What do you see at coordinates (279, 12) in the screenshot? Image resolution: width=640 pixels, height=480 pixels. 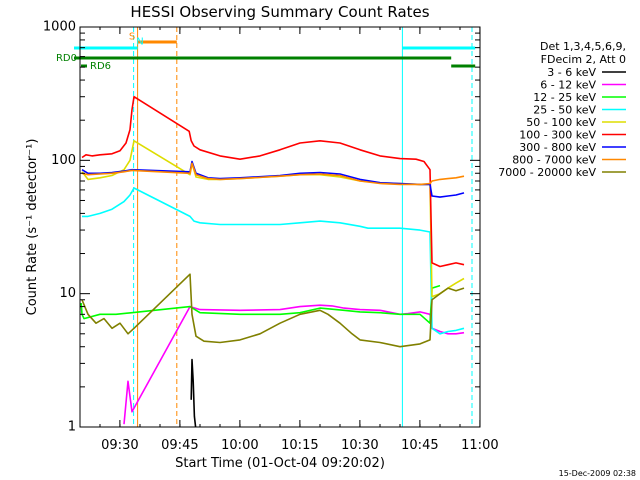 I see `chart-title: HESSI Observing Summary Count Rates` at bounding box center [279, 12].